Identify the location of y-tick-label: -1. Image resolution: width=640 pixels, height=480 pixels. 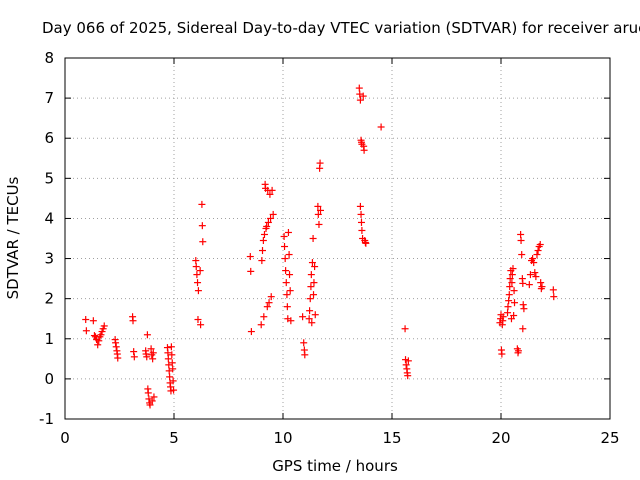
(46, 419).